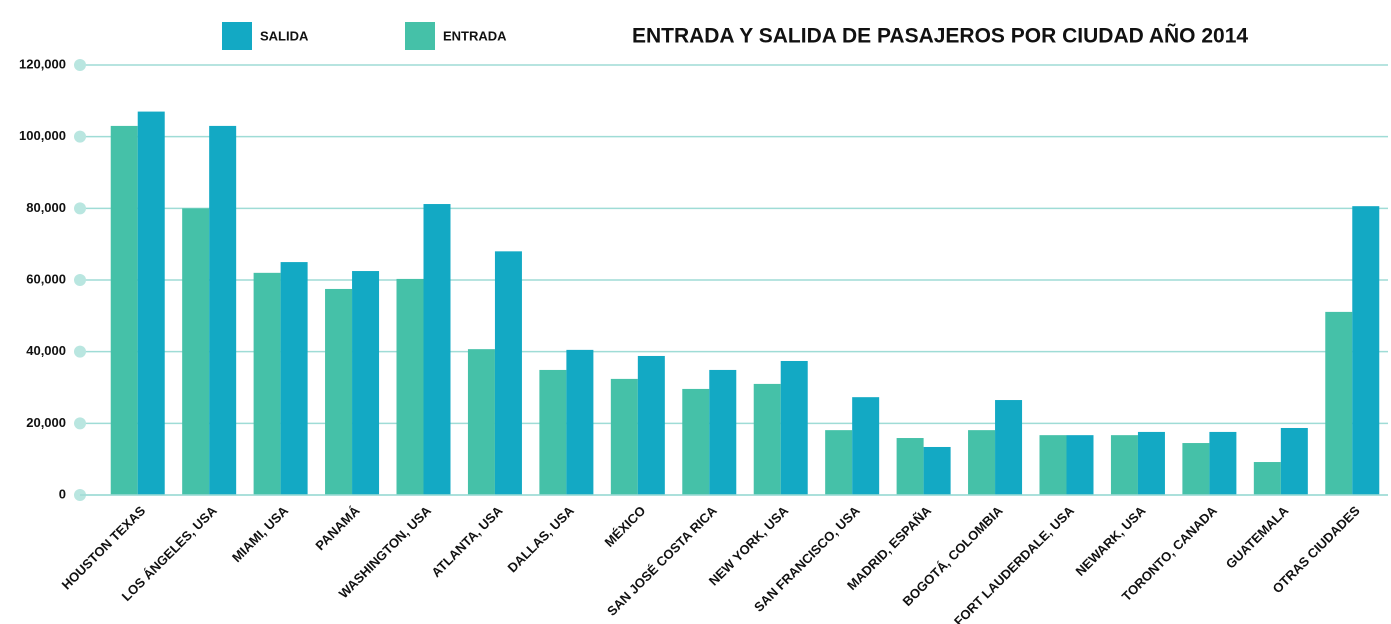 The width and height of the screenshot is (1391, 624). What do you see at coordinates (42, 135) in the screenshot?
I see `y-tick-label: 100,000` at bounding box center [42, 135].